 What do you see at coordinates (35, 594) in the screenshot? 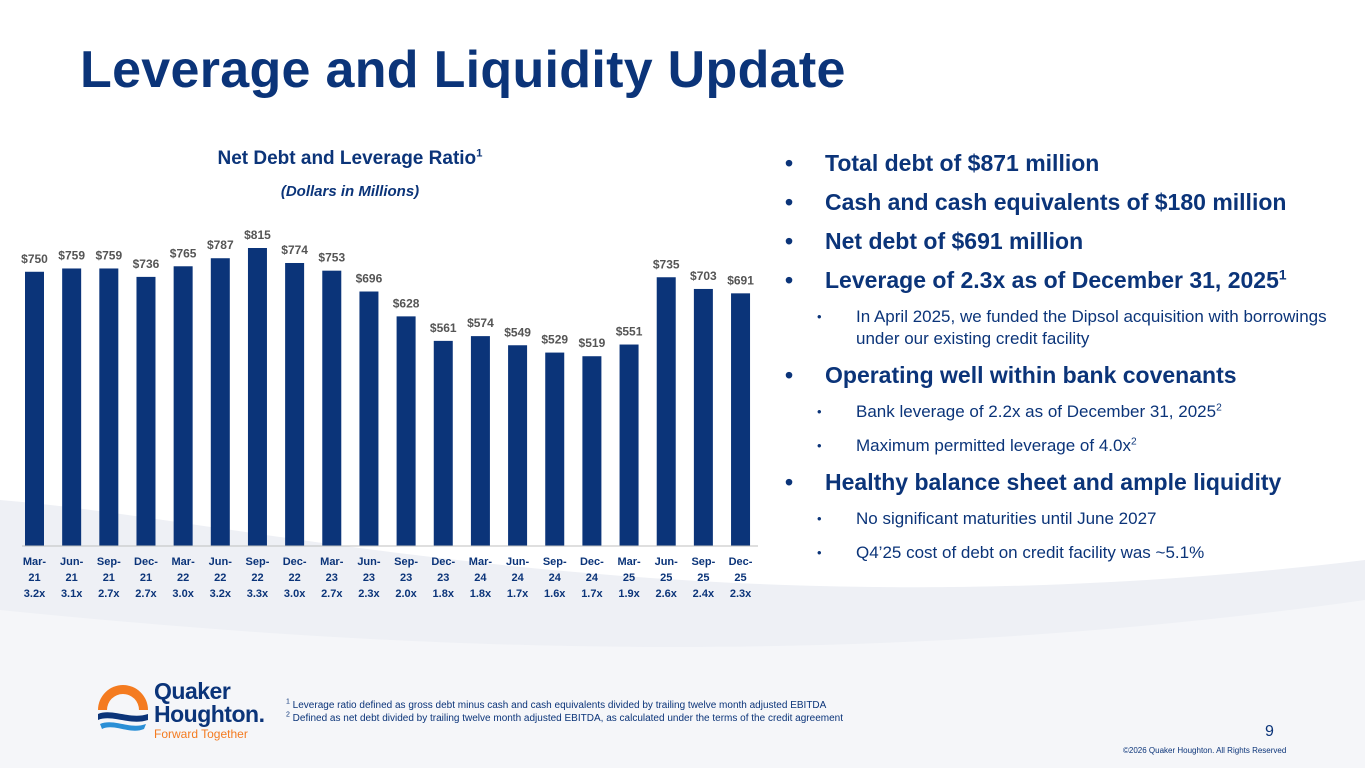
I see `leverage-ratio-label: 3.2x` at bounding box center [35, 594].